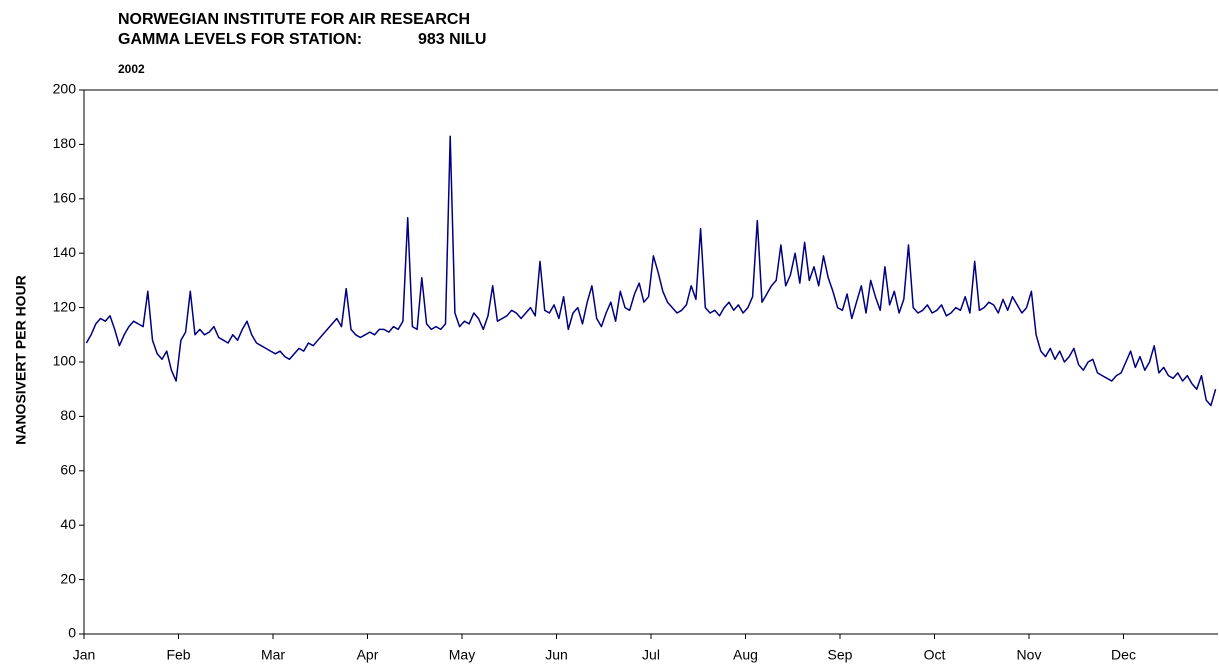  Describe the element at coordinates (1123, 655) in the screenshot. I see `x-tick-label: Dec` at that location.